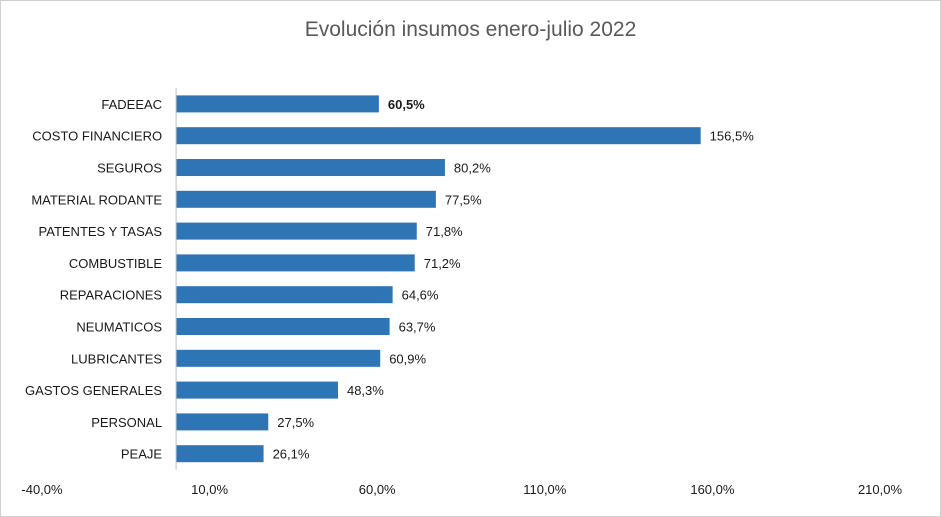  Describe the element at coordinates (111, 295) in the screenshot. I see `category-label-reparaciones: REPARACIONES` at that location.